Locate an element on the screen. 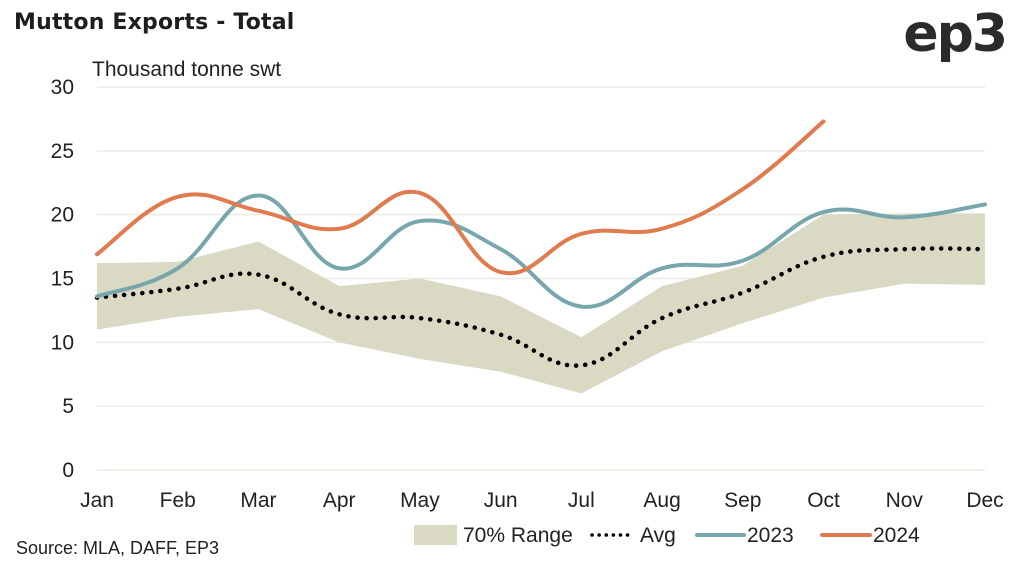 The height and width of the screenshot is (568, 1024). ep3-logo: ep3 is located at coordinates (955, 34).